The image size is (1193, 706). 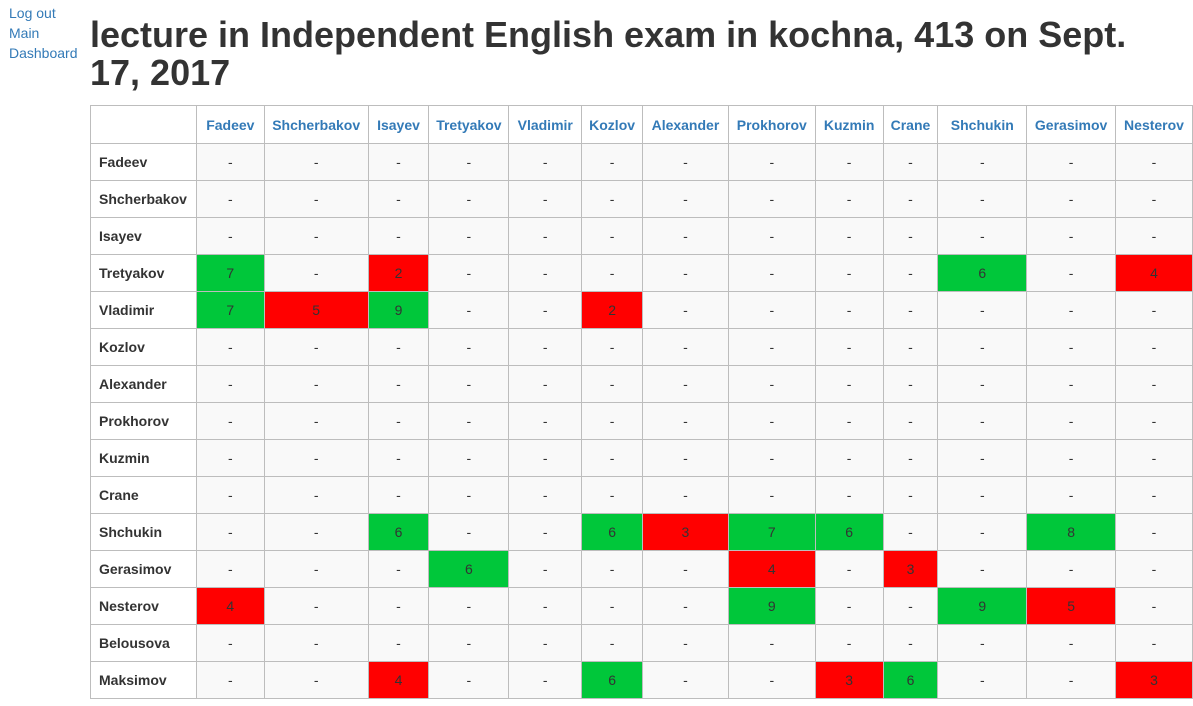 I want to click on score-cell: 7, so click(x=771, y=532).